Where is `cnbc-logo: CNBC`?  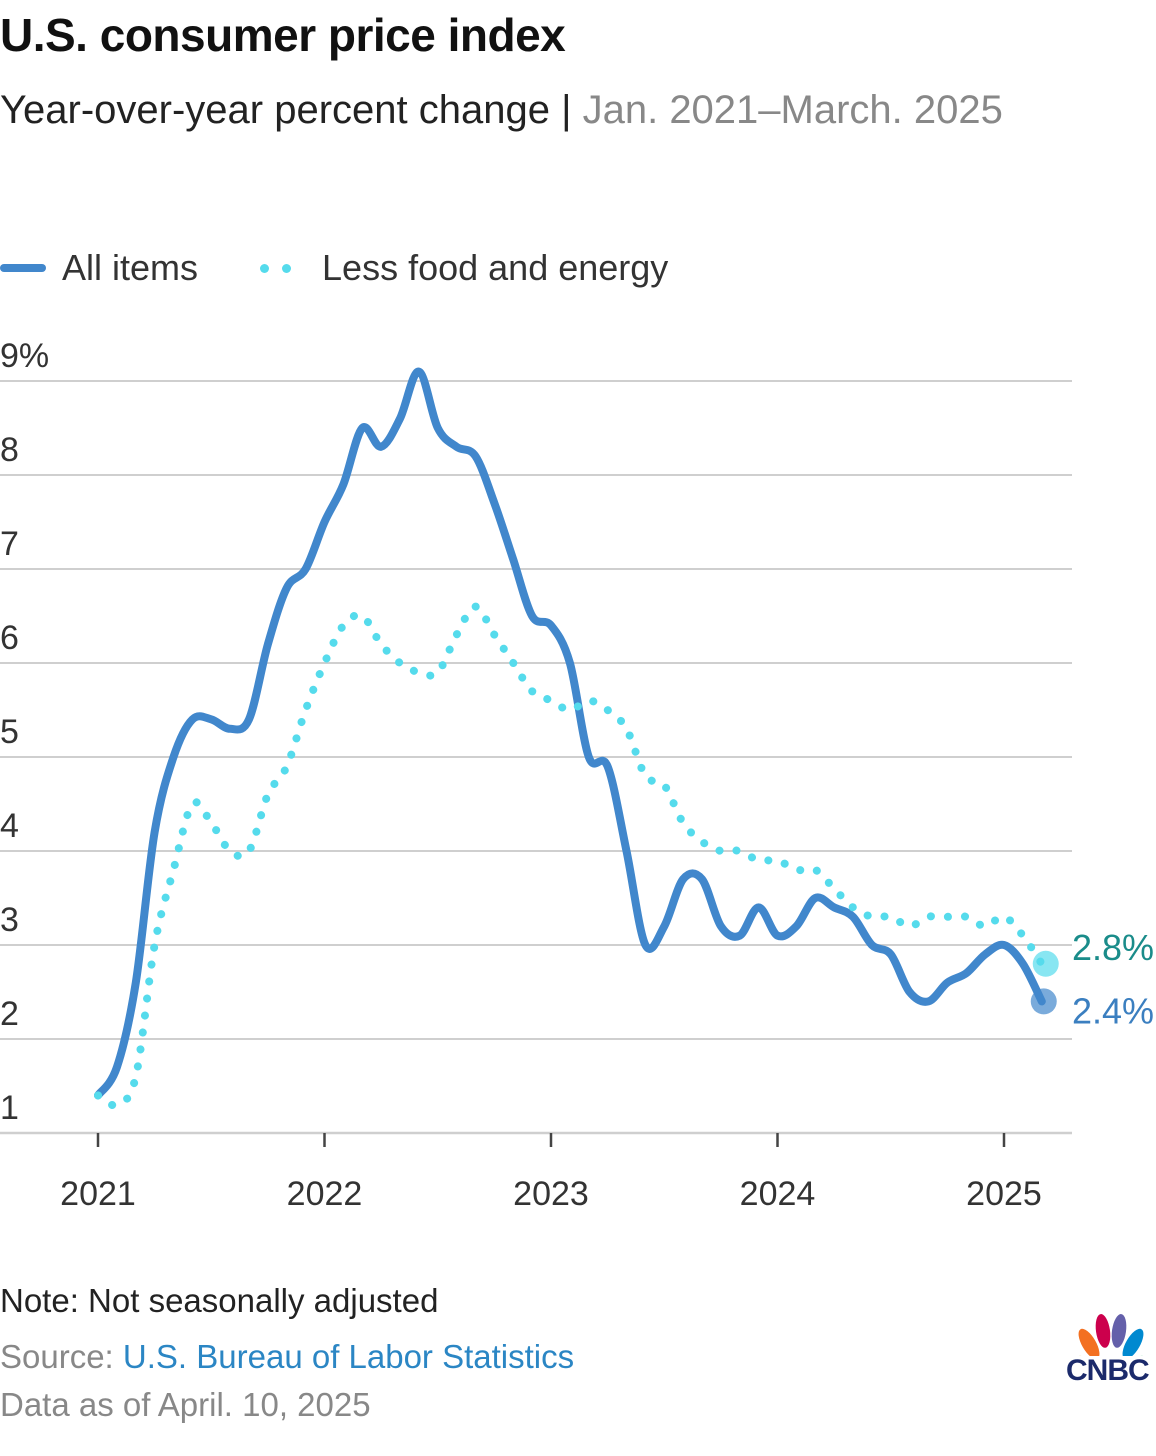 cnbc-logo: CNBC is located at coordinates (1111, 1351).